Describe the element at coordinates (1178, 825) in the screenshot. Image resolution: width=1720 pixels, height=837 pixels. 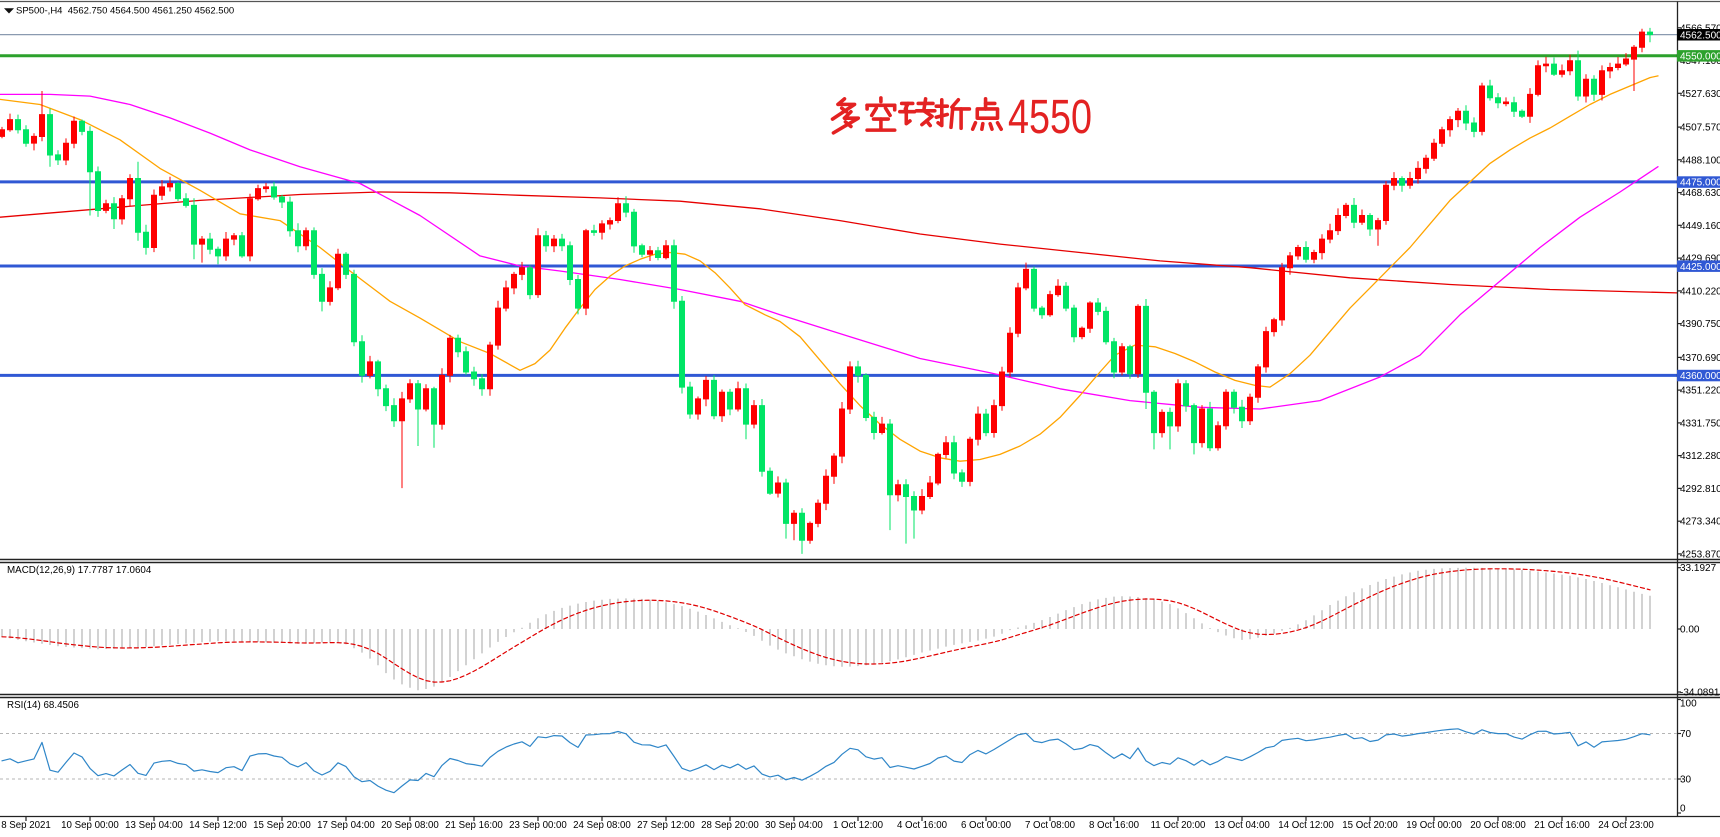
I see `svg-text: 11 Oct 20:00` at that location.